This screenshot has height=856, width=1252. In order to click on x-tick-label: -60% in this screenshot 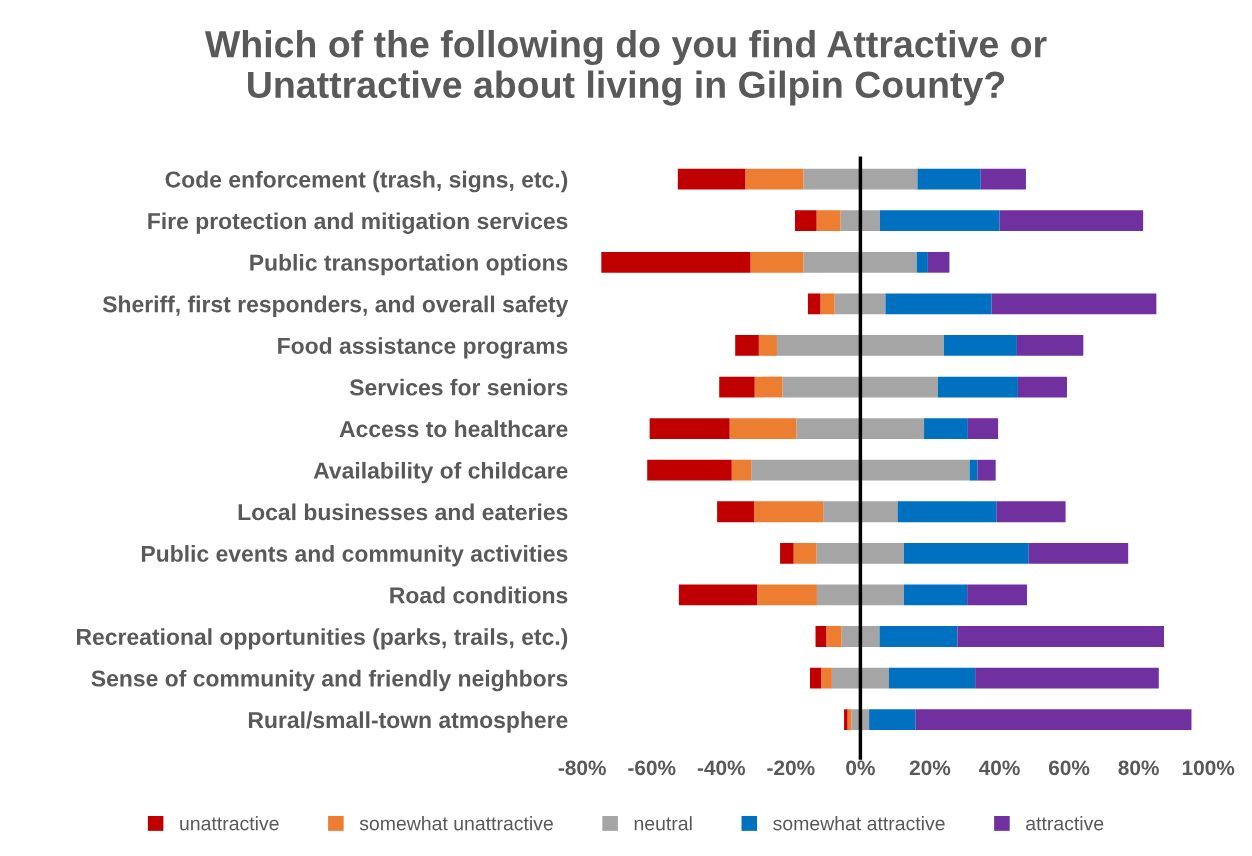, I will do `click(652, 768)`.